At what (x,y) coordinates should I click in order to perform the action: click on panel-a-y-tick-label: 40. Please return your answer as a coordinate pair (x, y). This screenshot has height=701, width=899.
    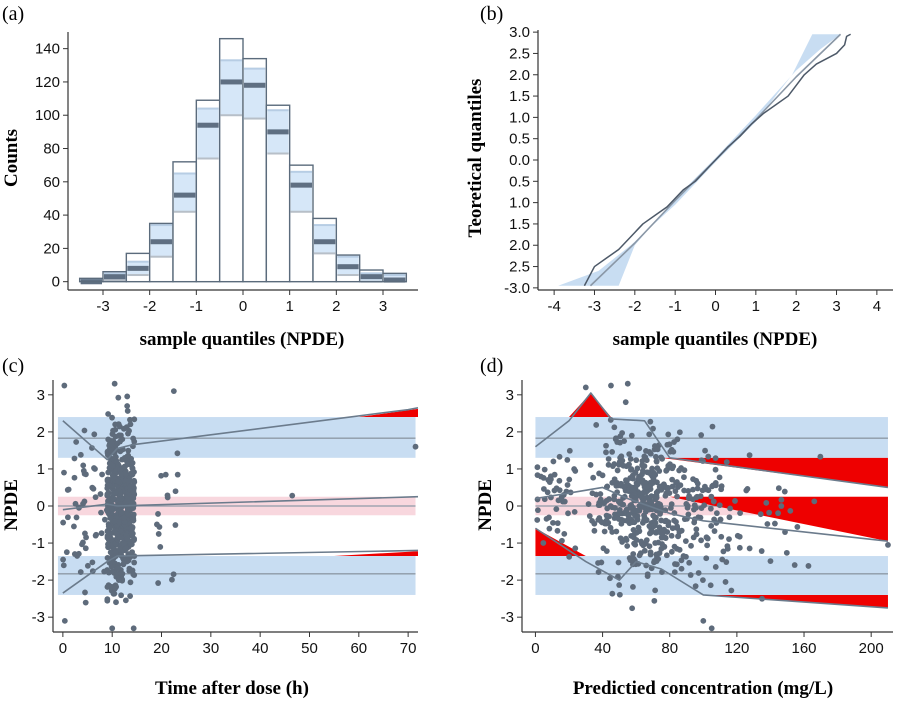
    Looking at the image, I should click on (51, 215).